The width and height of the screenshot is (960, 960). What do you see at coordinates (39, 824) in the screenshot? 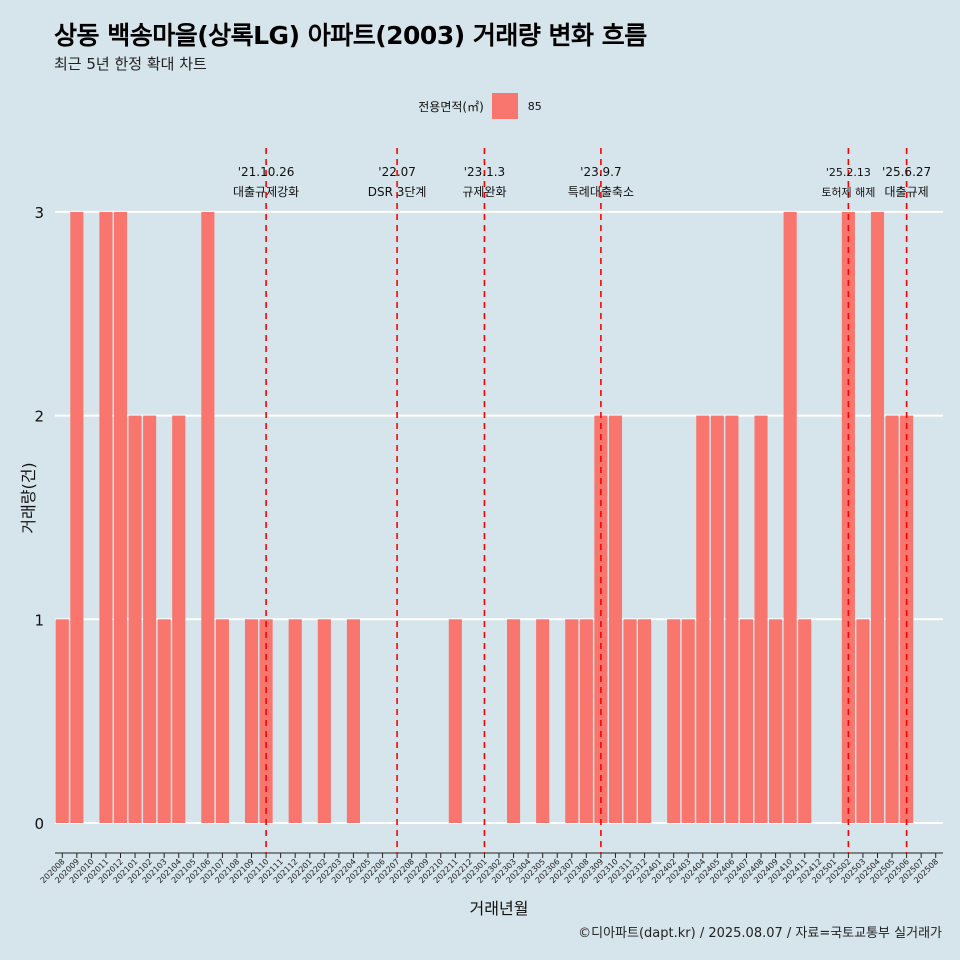
I see `y-tick-label: 0` at bounding box center [39, 824].